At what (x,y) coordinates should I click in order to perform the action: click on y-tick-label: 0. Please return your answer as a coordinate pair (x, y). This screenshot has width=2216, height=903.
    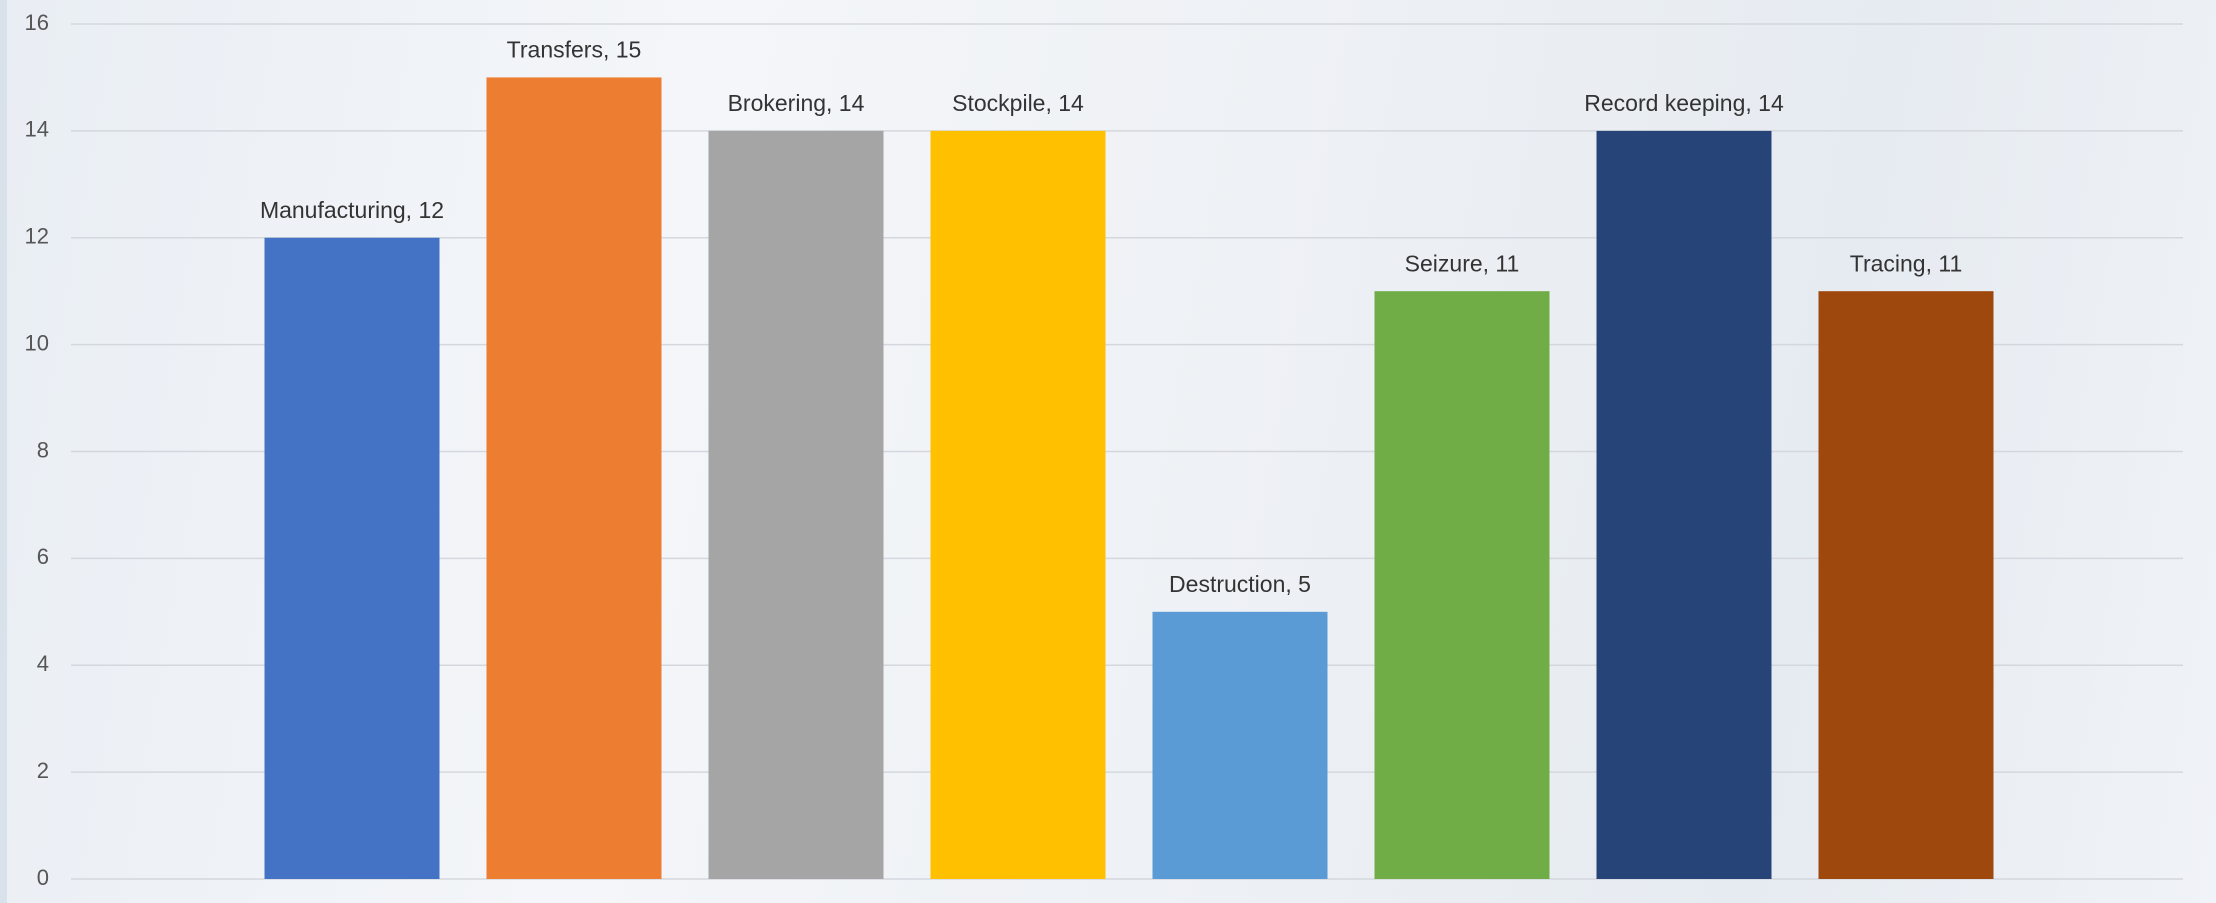
    Looking at the image, I should click on (43, 877).